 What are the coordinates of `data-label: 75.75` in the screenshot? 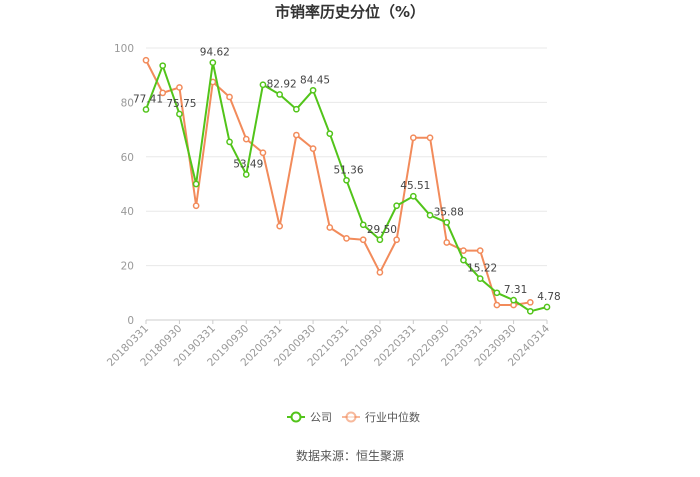 It's located at (181, 104).